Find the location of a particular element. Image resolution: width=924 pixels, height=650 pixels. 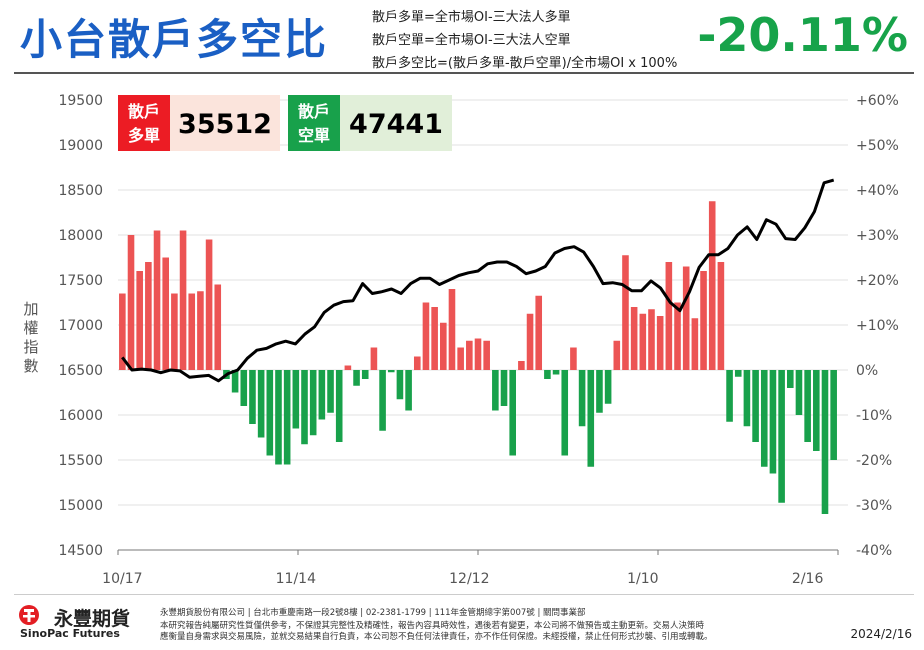

logo-english-name: SinoPac Futures is located at coordinates (70, 633).